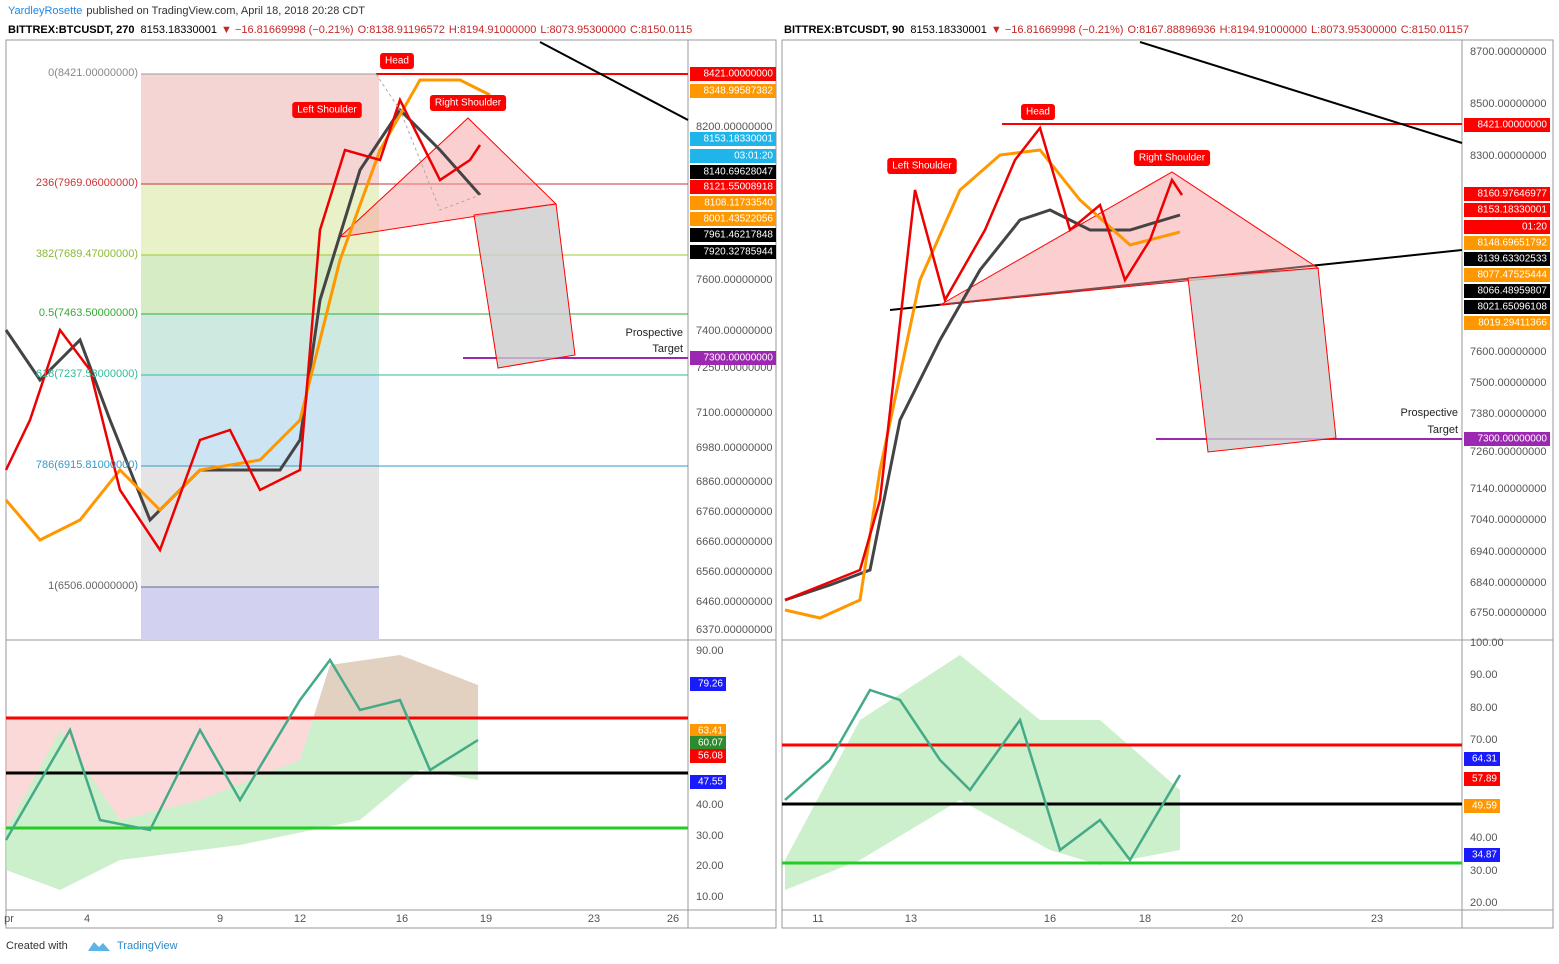  What do you see at coordinates (1508, 520) in the screenshot?
I see `price-tick: 7040.00000000` at bounding box center [1508, 520].